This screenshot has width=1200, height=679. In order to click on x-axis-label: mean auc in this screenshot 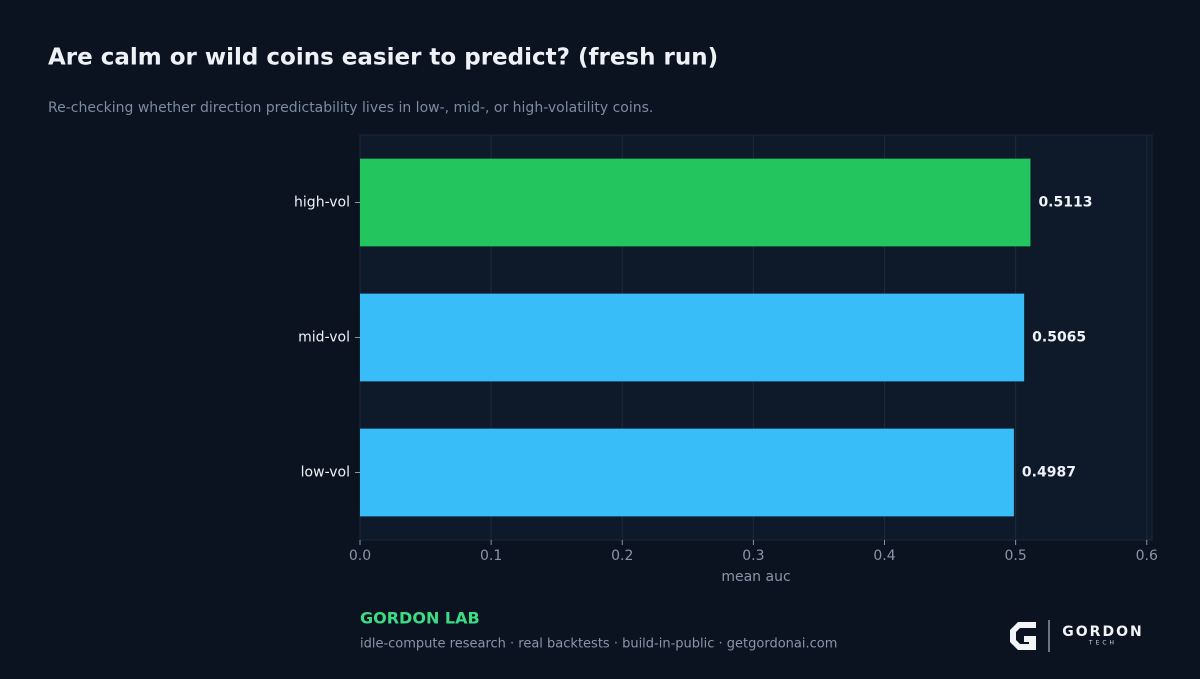, I will do `click(755, 577)`.